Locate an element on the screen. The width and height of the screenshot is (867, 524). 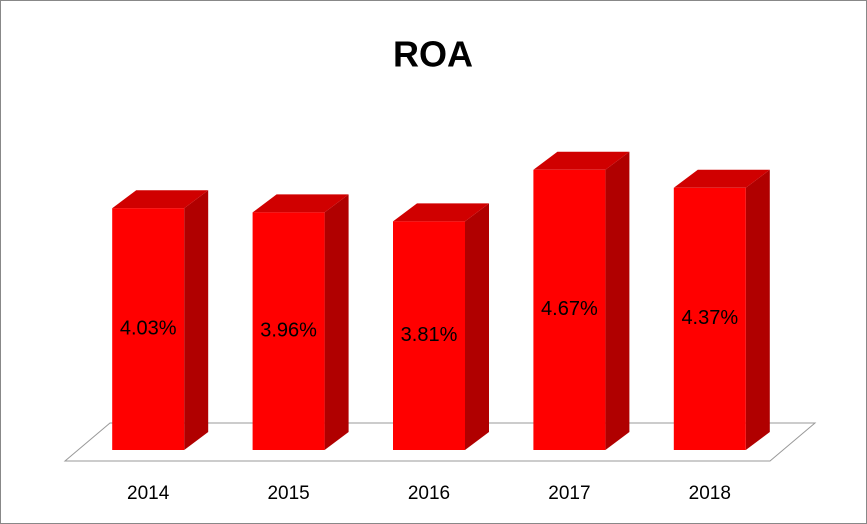
data-label: 4.03% is located at coordinates (148, 328).